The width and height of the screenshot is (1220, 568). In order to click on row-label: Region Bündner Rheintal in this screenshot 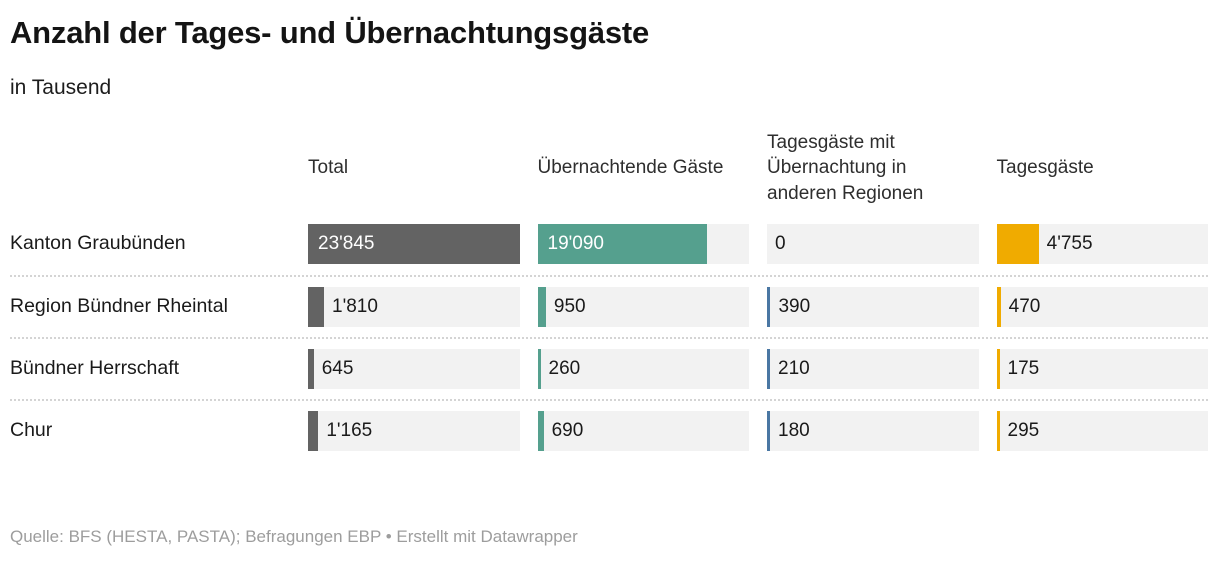, I will do `click(119, 306)`.